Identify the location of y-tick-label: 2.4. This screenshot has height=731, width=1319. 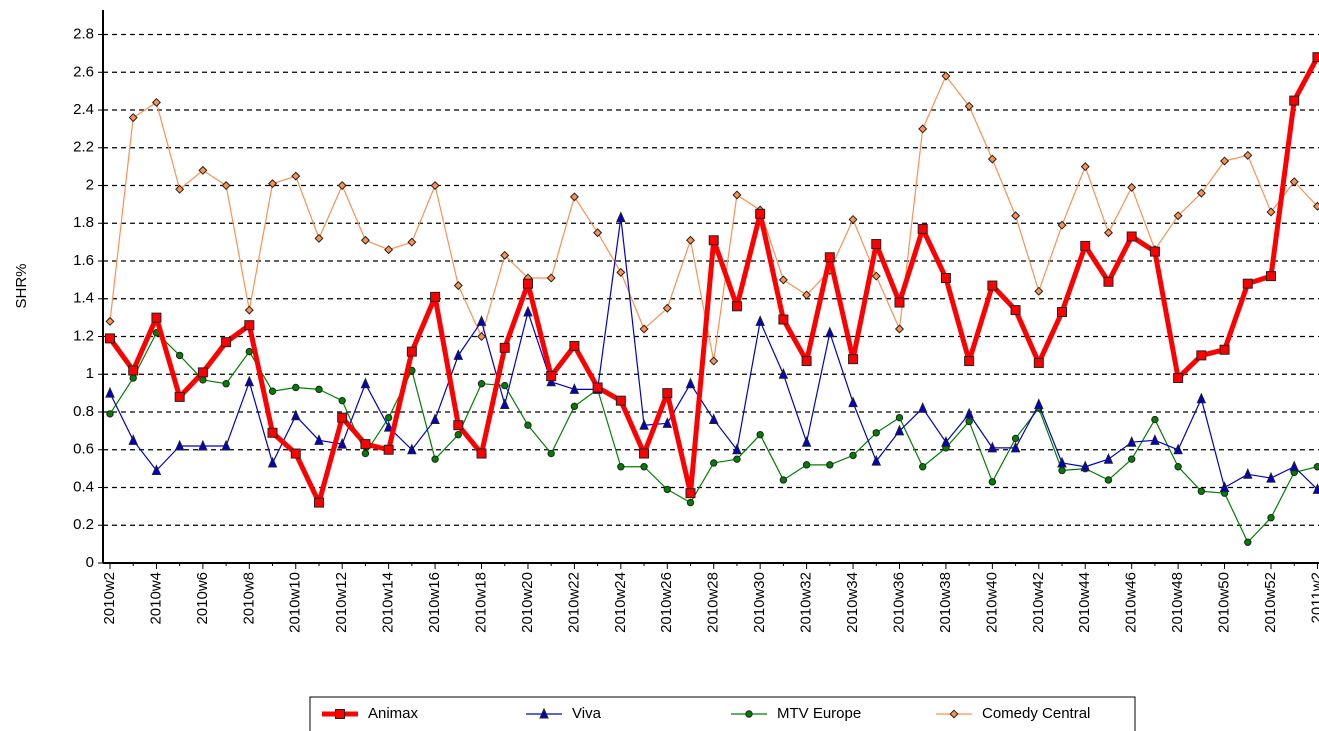
(83, 109).